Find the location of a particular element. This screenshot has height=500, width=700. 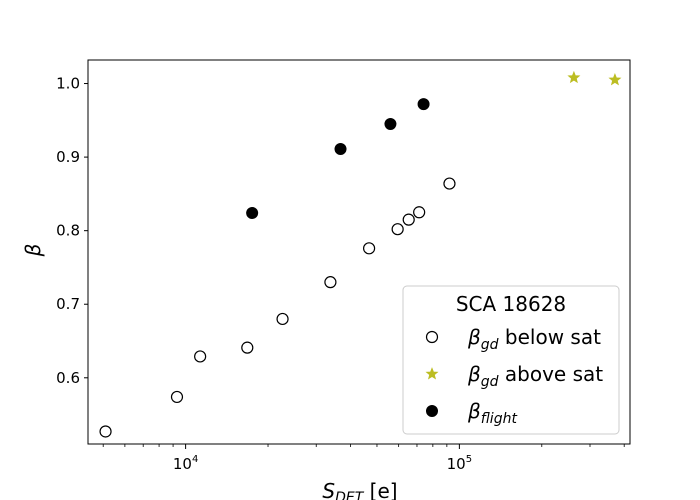

x-tick-label: 10⁴ is located at coordinates (185, 463).